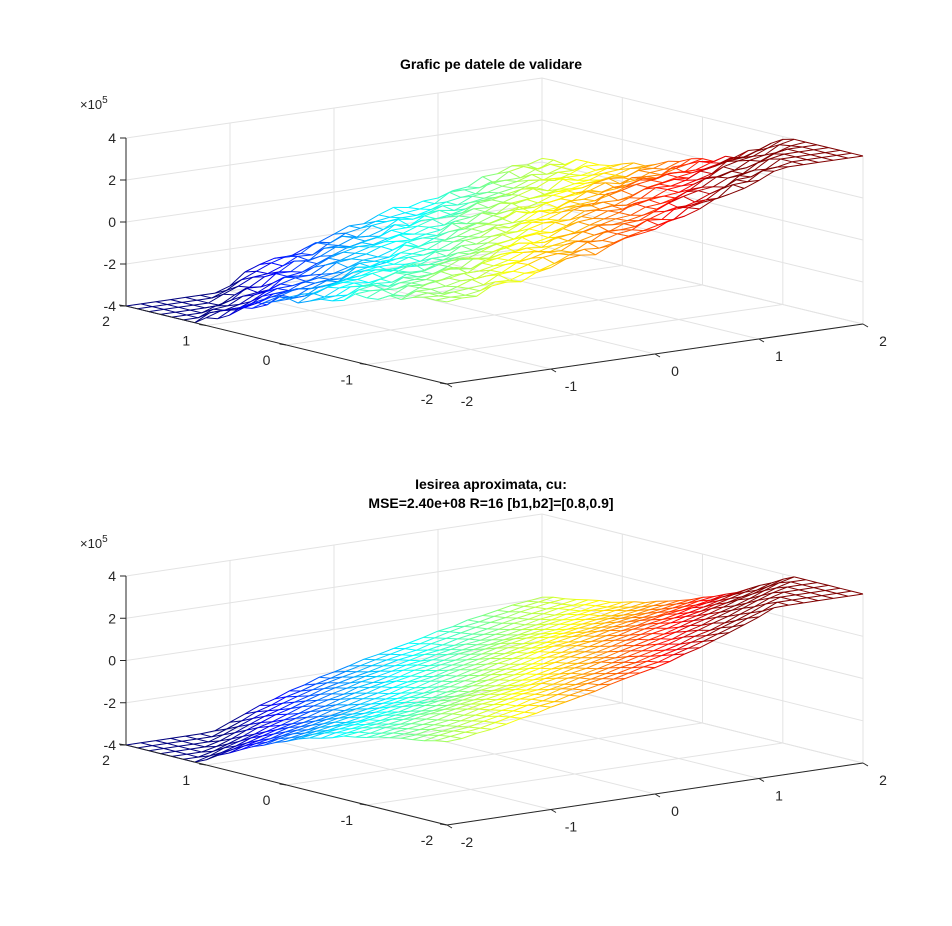  What do you see at coordinates (865, 764) in the screenshot?
I see `x-tick-mark` at bounding box center [865, 764].